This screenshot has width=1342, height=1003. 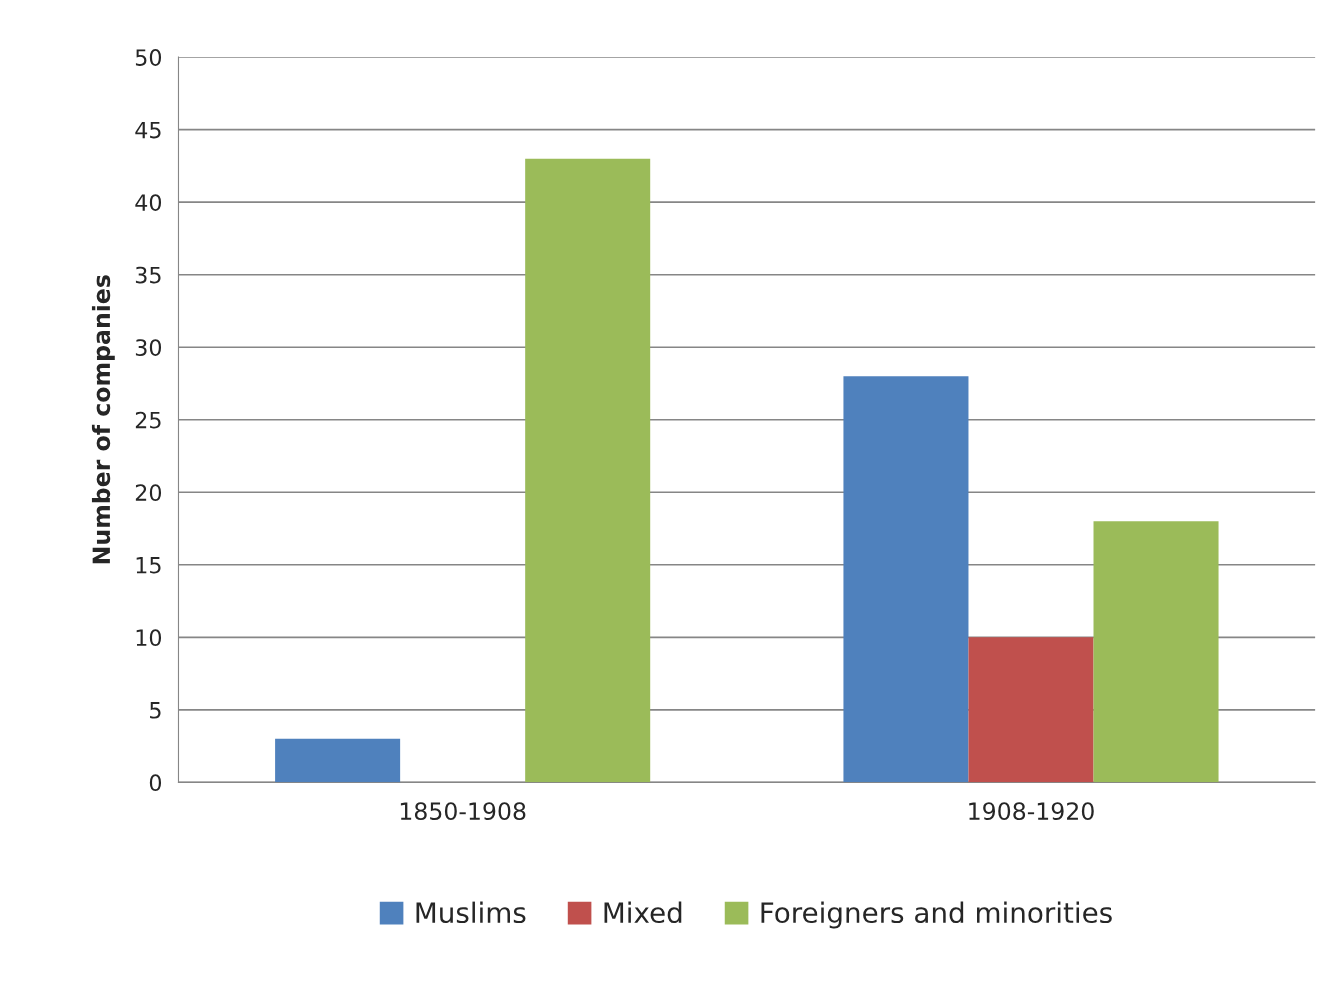 What do you see at coordinates (643, 912) in the screenshot?
I see `legend-label: Mixed` at bounding box center [643, 912].